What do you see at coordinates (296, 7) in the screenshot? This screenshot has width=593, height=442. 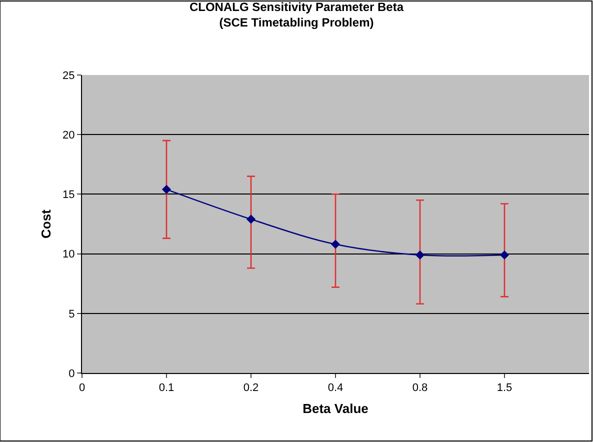 I see `chart-title: CLONALG Sensitivity Parameter Beta` at bounding box center [296, 7].